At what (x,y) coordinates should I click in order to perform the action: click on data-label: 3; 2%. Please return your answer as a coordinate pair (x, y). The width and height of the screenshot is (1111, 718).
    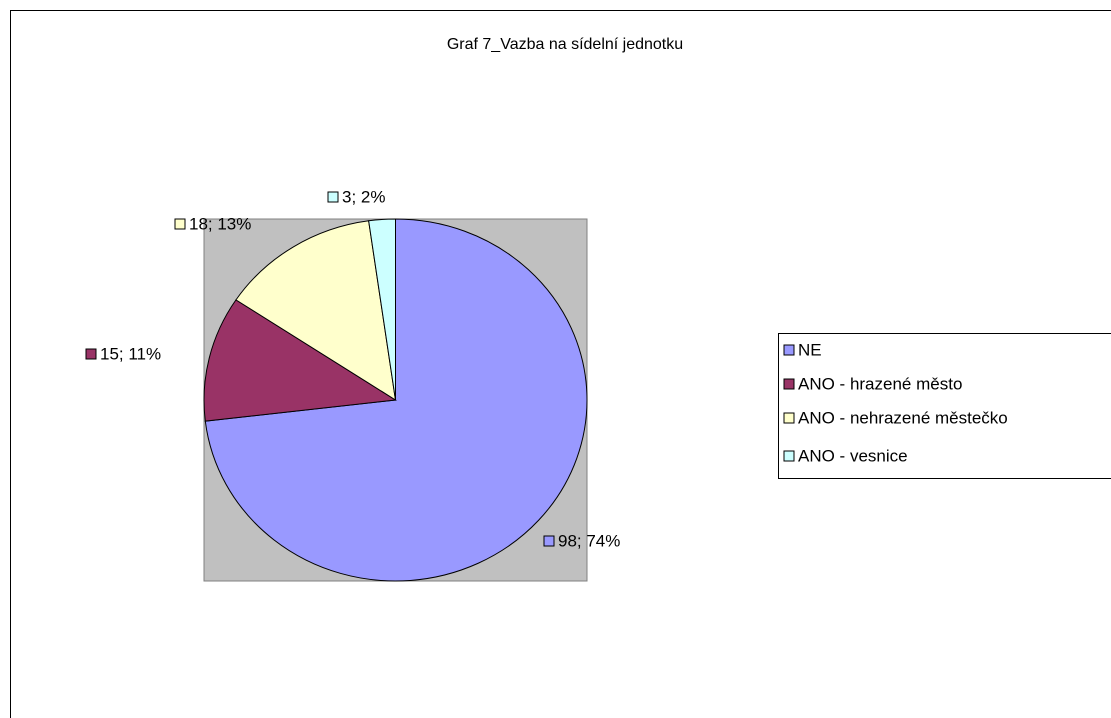
    Looking at the image, I should click on (363, 196).